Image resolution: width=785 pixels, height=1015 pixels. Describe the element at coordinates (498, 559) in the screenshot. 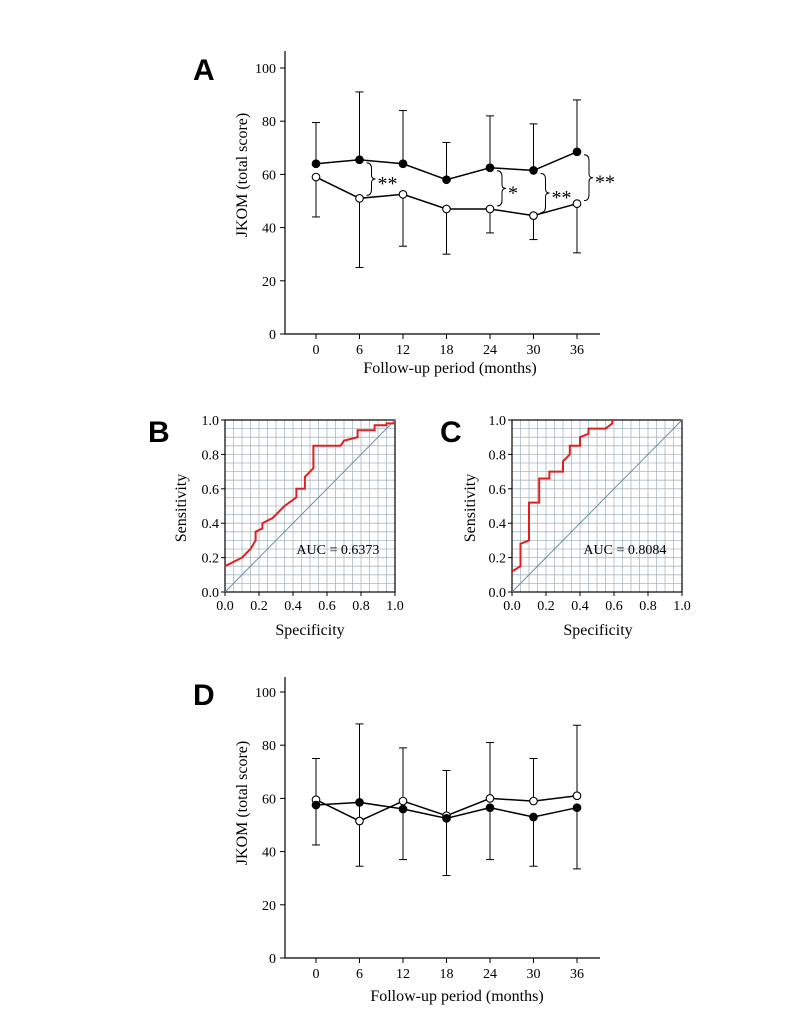

I see `y-tick-label: 0.2` at that location.